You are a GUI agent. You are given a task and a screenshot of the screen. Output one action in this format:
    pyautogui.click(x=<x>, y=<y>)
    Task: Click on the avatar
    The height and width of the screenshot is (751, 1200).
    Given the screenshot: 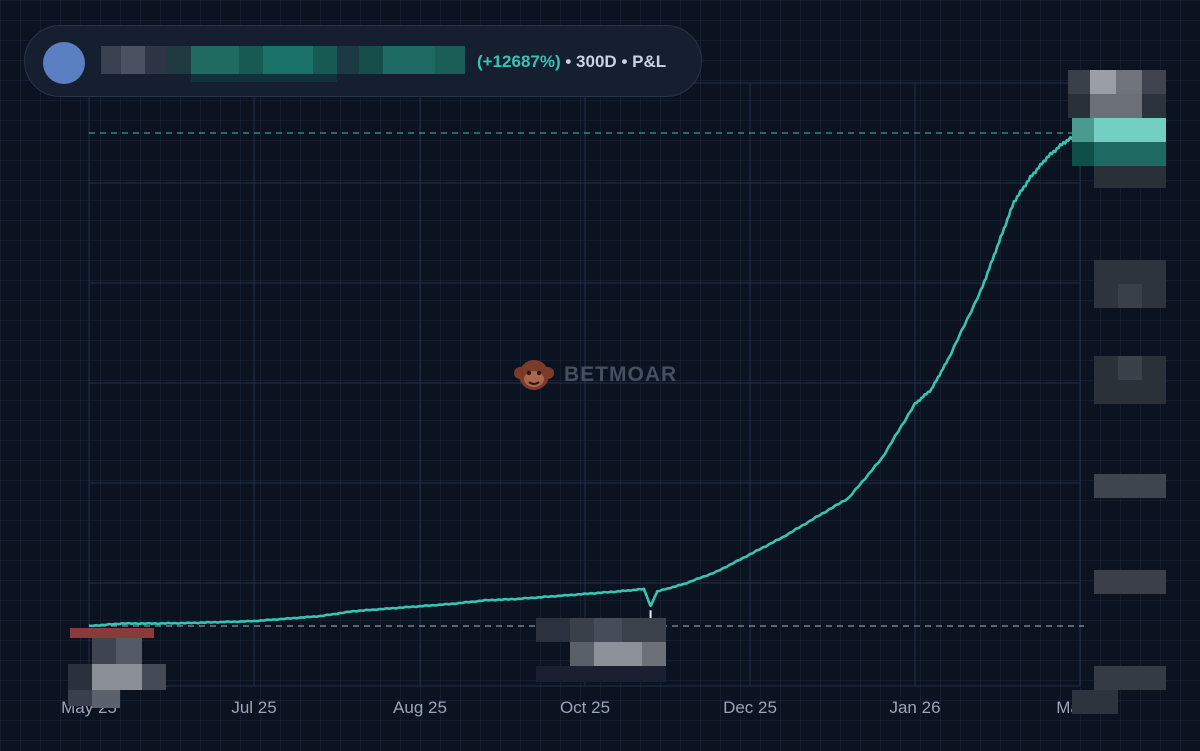 What is the action you would take?
    pyautogui.click(x=64, y=63)
    